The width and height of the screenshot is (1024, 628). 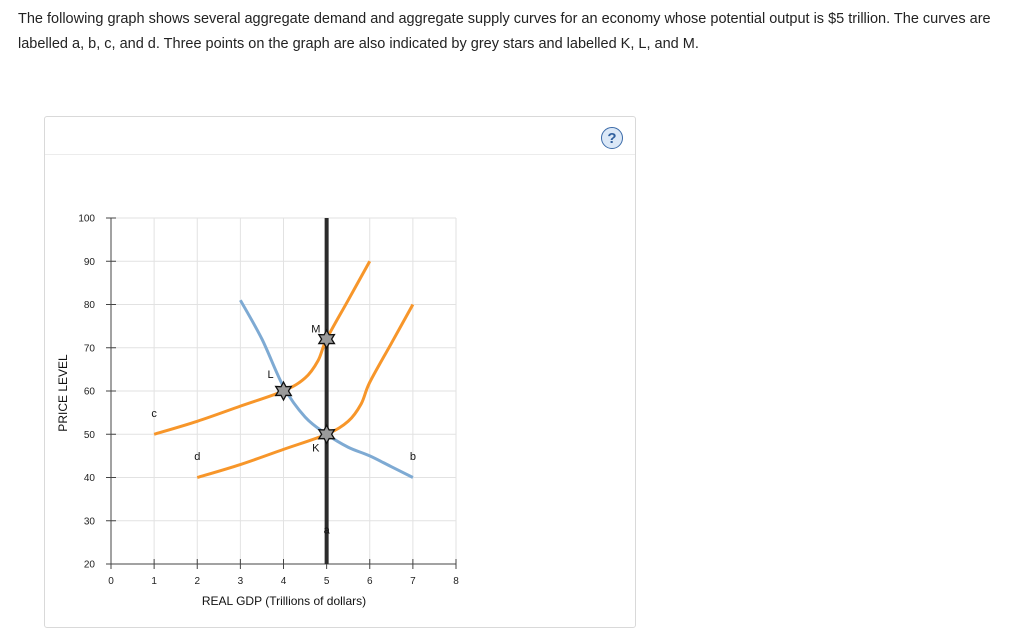 What do you see at coordinates (63, 393) in the screenshot?
I see `y-axis-title: PRICE LEVEL` at bounding box center [63, 393].